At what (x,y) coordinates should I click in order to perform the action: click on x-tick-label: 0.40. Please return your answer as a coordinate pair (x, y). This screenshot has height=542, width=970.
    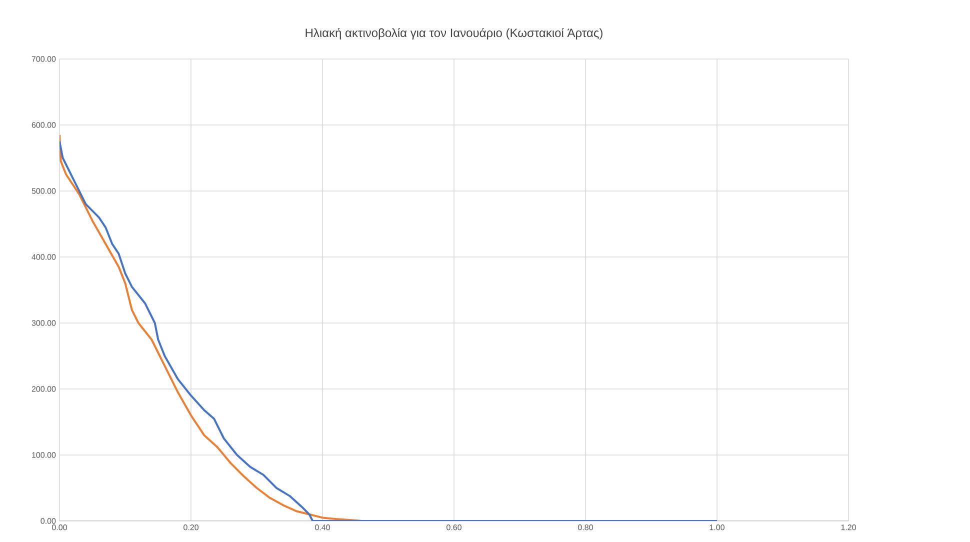
    Looking at the image, I should click on (322, 527).